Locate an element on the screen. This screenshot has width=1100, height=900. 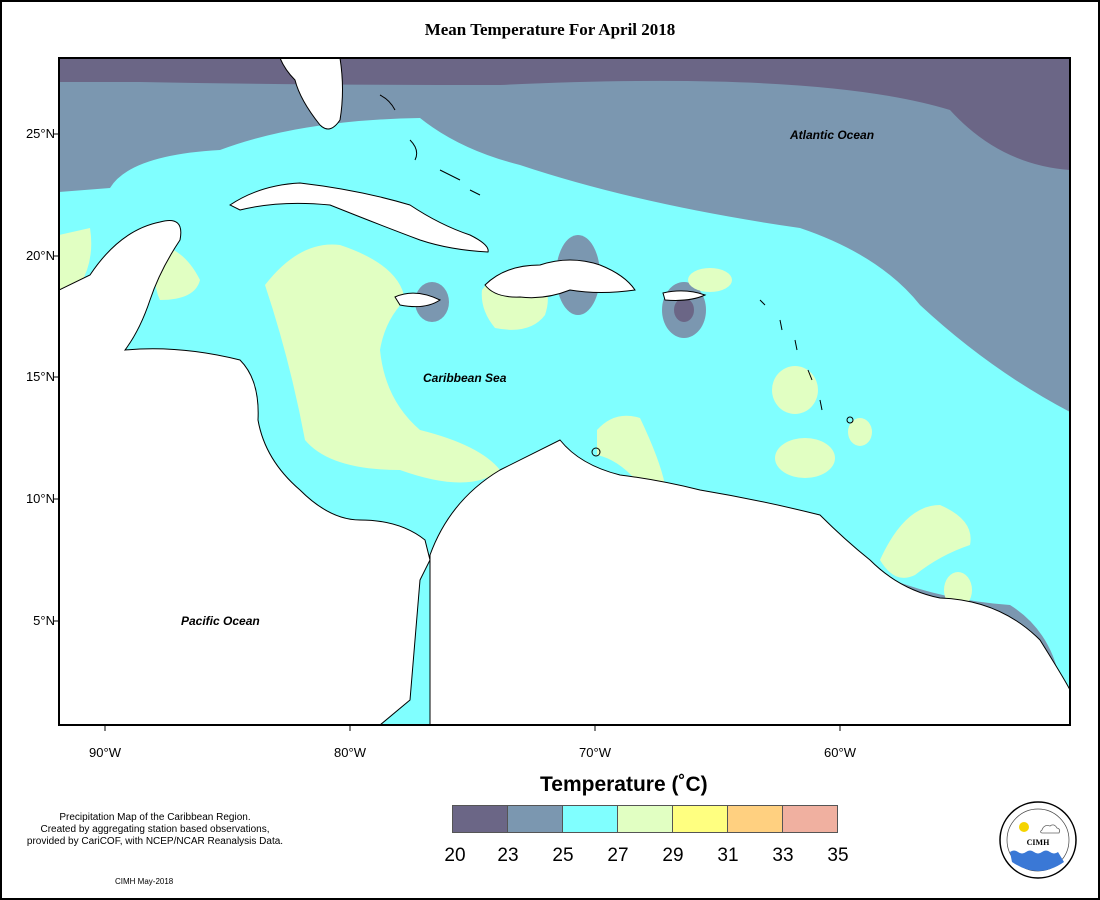
zone-27-29-bvi is located at coordinates (710, 280).